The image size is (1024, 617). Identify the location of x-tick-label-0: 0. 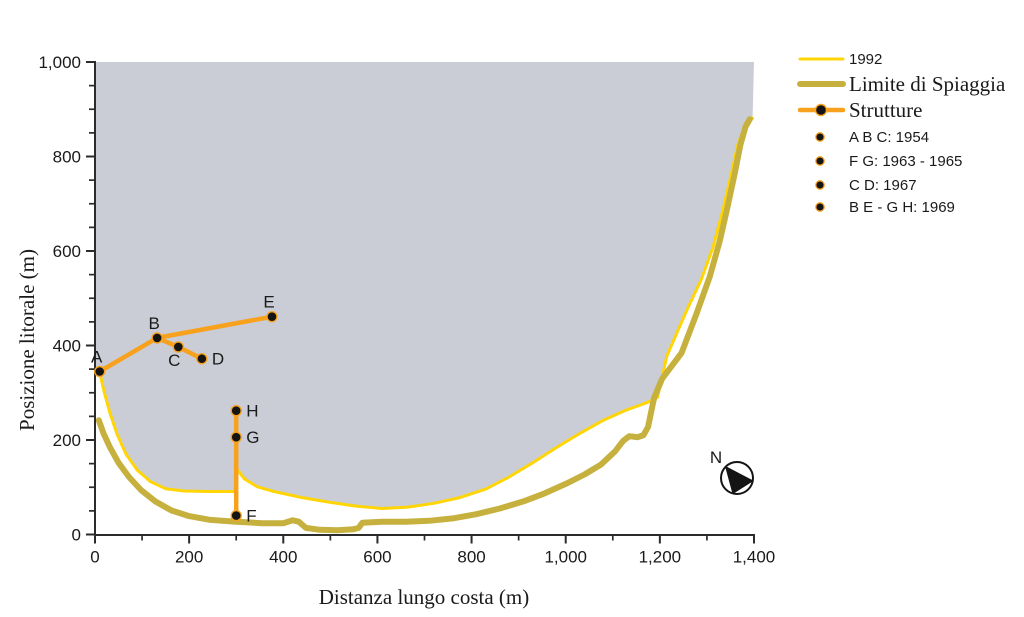
(94, 557).